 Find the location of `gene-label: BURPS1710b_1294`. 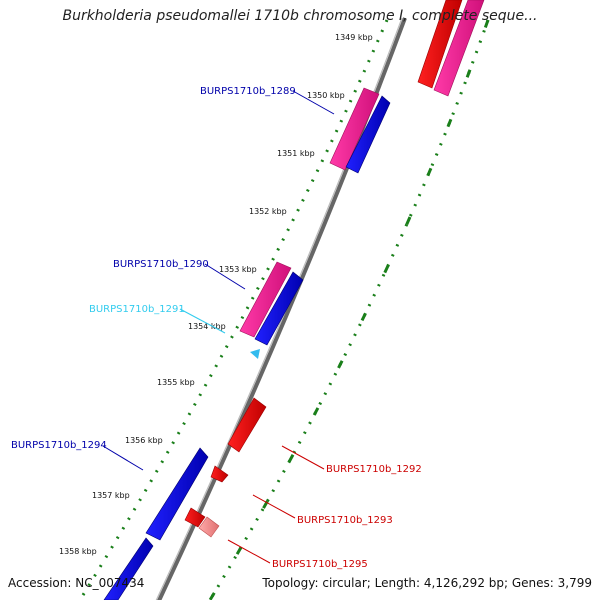

gene-label: BURPS1710b_1294 is located at coordinates (59, 445).